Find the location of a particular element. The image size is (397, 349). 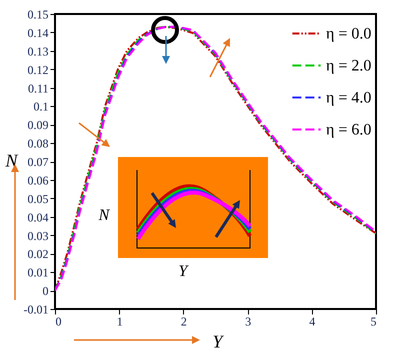

y-tick-label: 0.03 is located at coordinates (38, 235).